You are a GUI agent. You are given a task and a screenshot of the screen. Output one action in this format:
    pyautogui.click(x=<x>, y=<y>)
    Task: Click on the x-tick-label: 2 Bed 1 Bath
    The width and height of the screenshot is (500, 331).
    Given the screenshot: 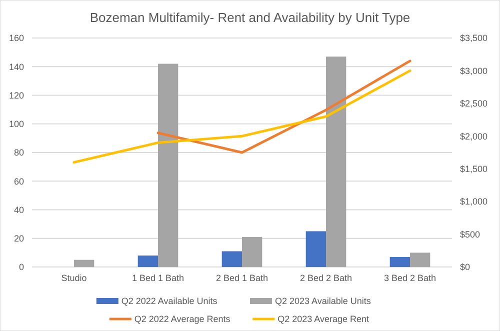 What is the action you would take?
    pyautogui.click(x=242, y=278)
    